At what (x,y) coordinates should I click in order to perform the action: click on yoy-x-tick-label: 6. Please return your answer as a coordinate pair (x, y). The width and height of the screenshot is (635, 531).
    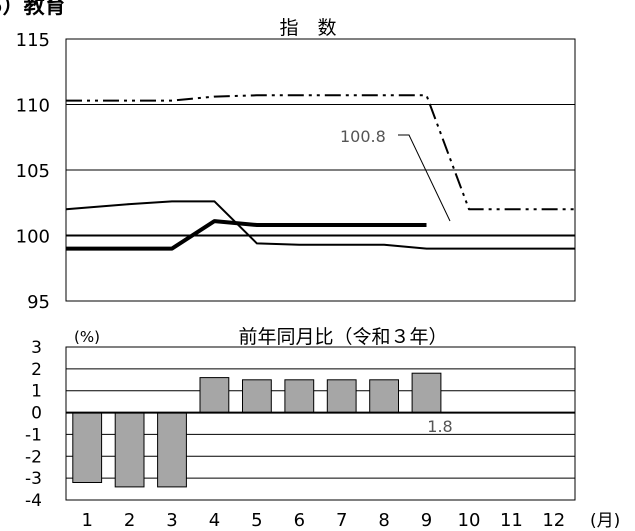
    Looking at the image, I should click on (299, 520).